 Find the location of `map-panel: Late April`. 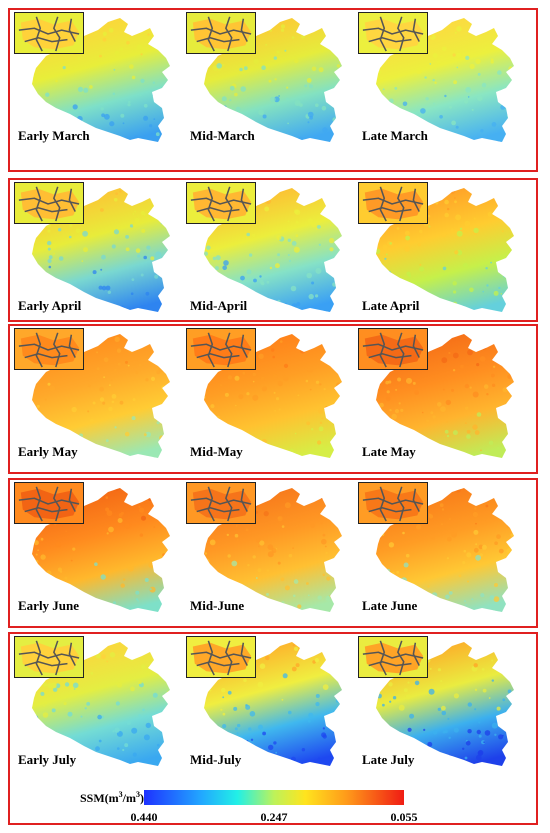

map-panel: Late April is located at coordinates (441, 255).